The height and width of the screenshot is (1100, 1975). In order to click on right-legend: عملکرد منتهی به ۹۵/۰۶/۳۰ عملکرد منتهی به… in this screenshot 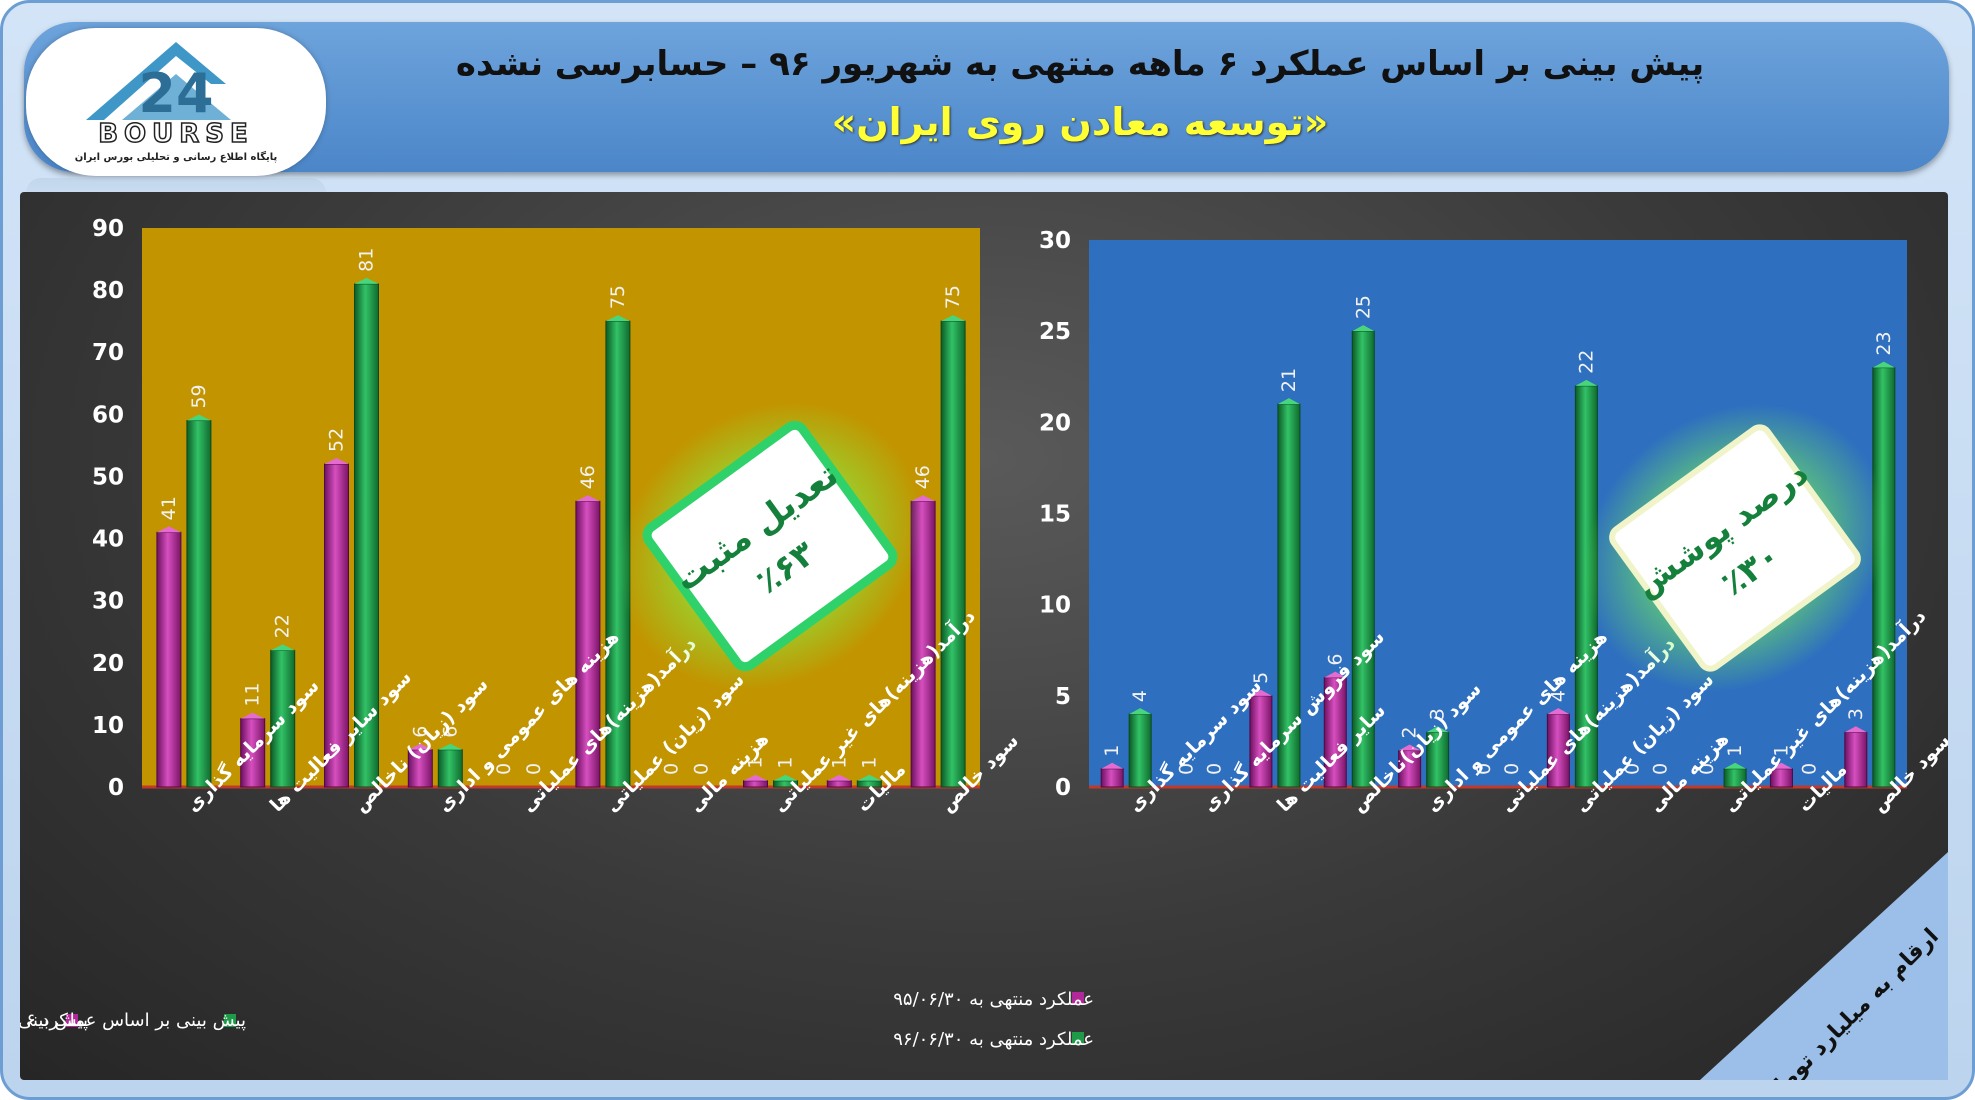, I will do `click(993, 1019)`.